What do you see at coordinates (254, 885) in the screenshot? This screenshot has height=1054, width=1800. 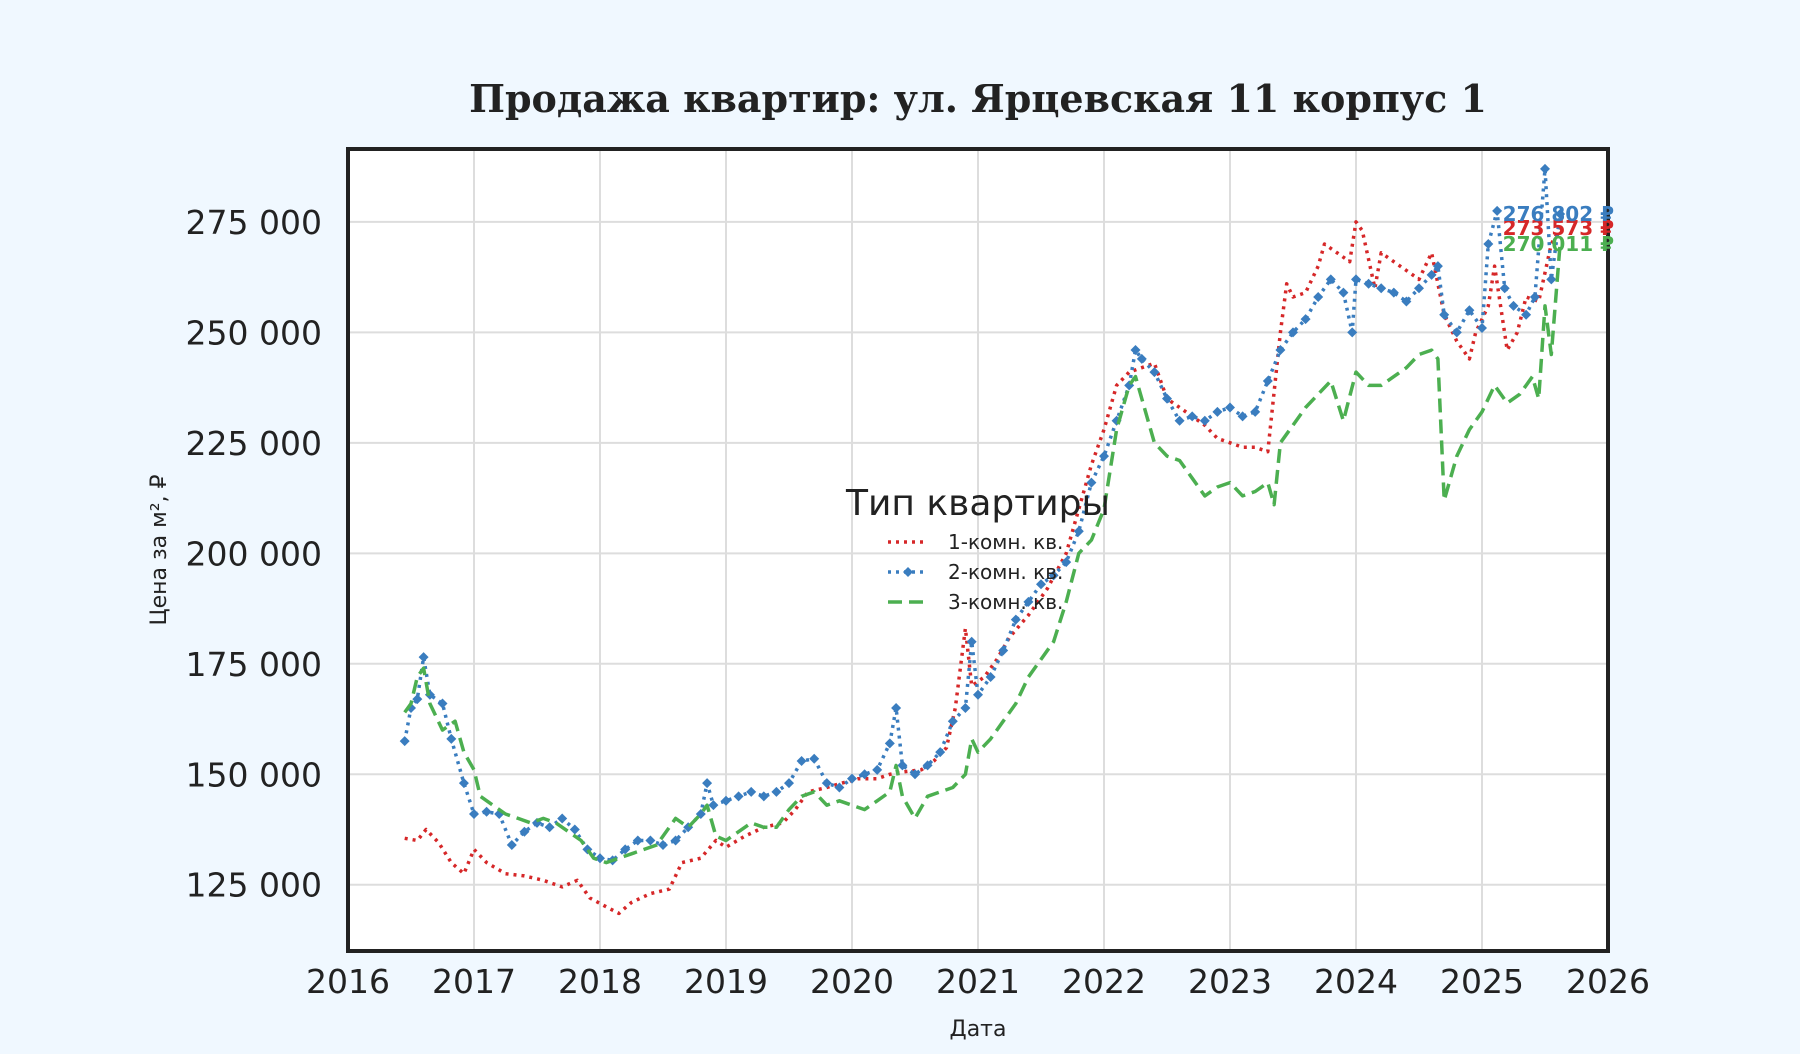 I see `y-tick-label: 125 000` at bounding box center [254, 885].